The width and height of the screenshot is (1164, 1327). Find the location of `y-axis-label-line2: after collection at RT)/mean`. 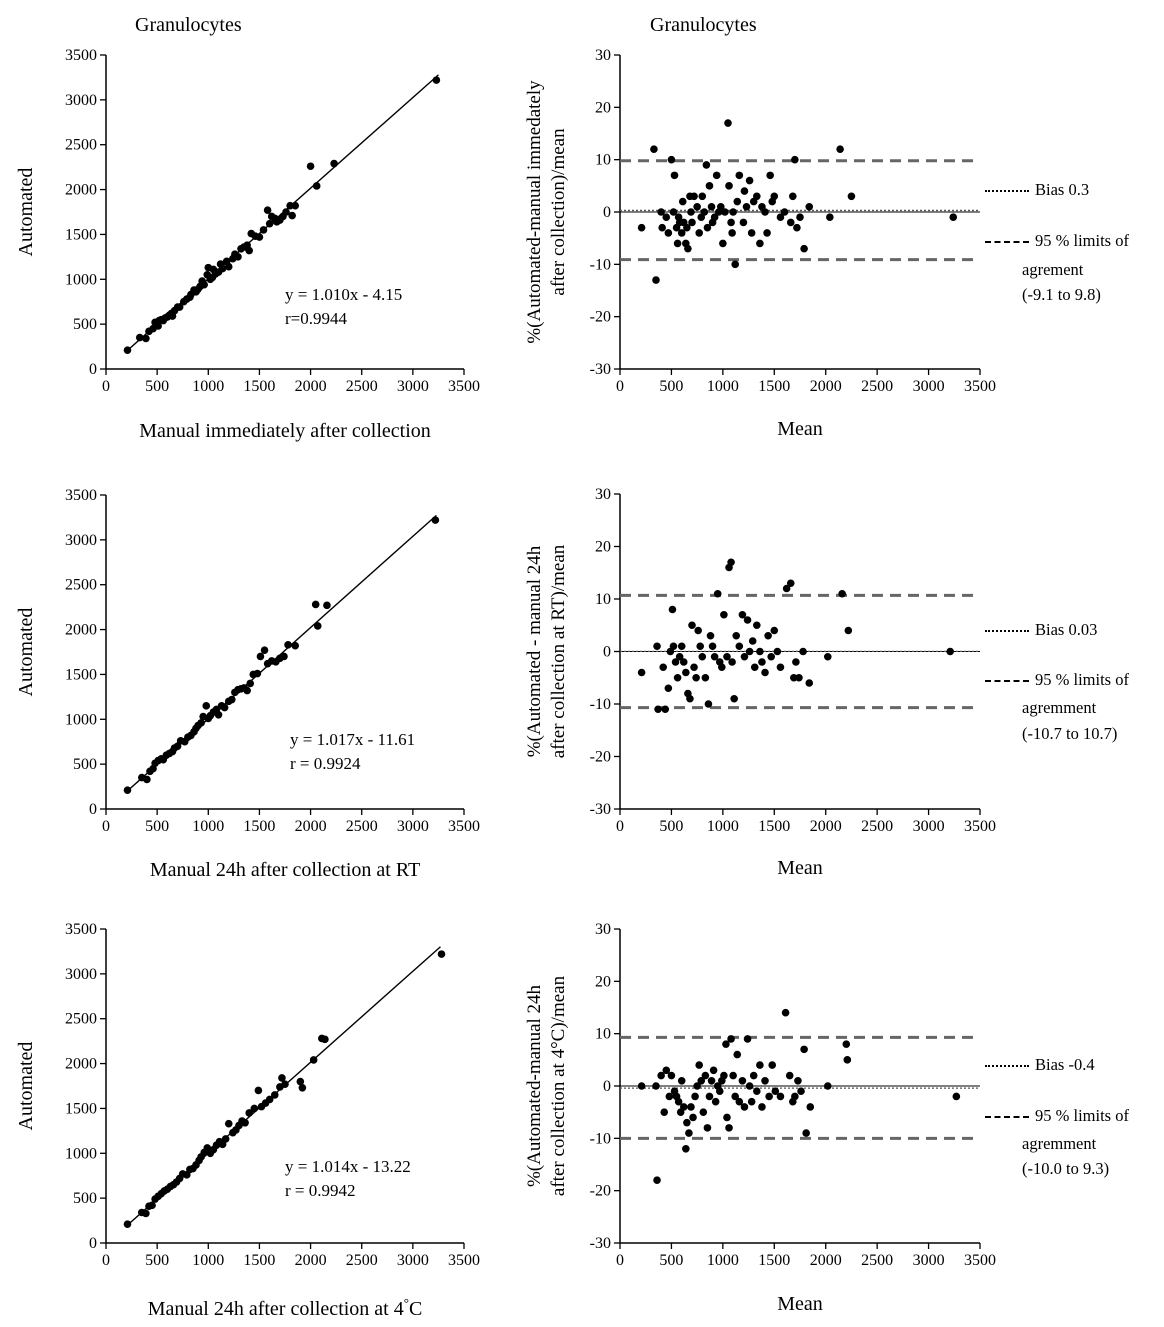

y-axis-label-line2: after collection at RT)/mean is located at coordinates (558, 651).